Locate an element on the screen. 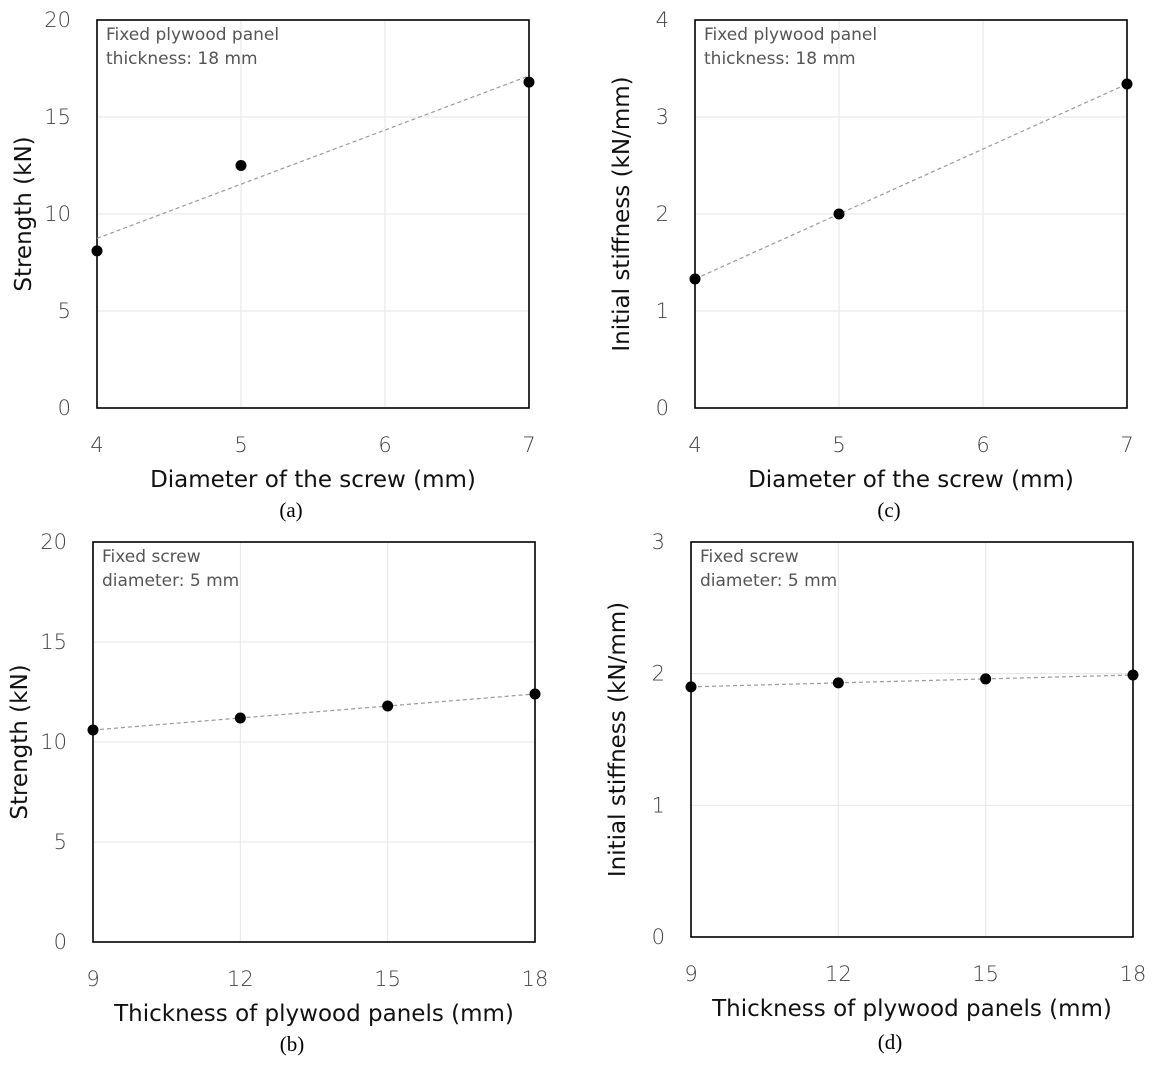 The width and height of the screenshot is (1155, 1065). panel-caption: (c) is located at coordinates (888, 510).